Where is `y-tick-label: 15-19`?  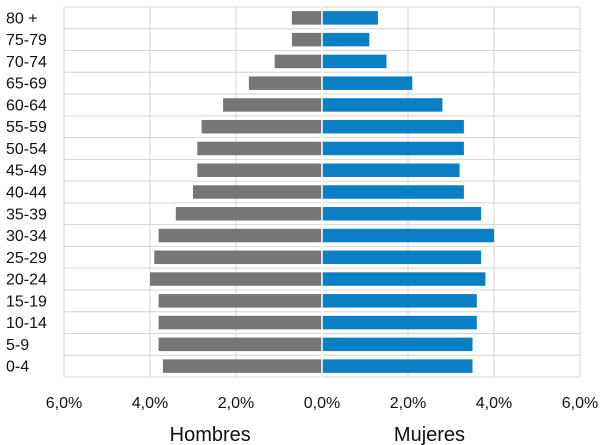 y-tick-label: 15-19 is located at coordinates (26, 301).